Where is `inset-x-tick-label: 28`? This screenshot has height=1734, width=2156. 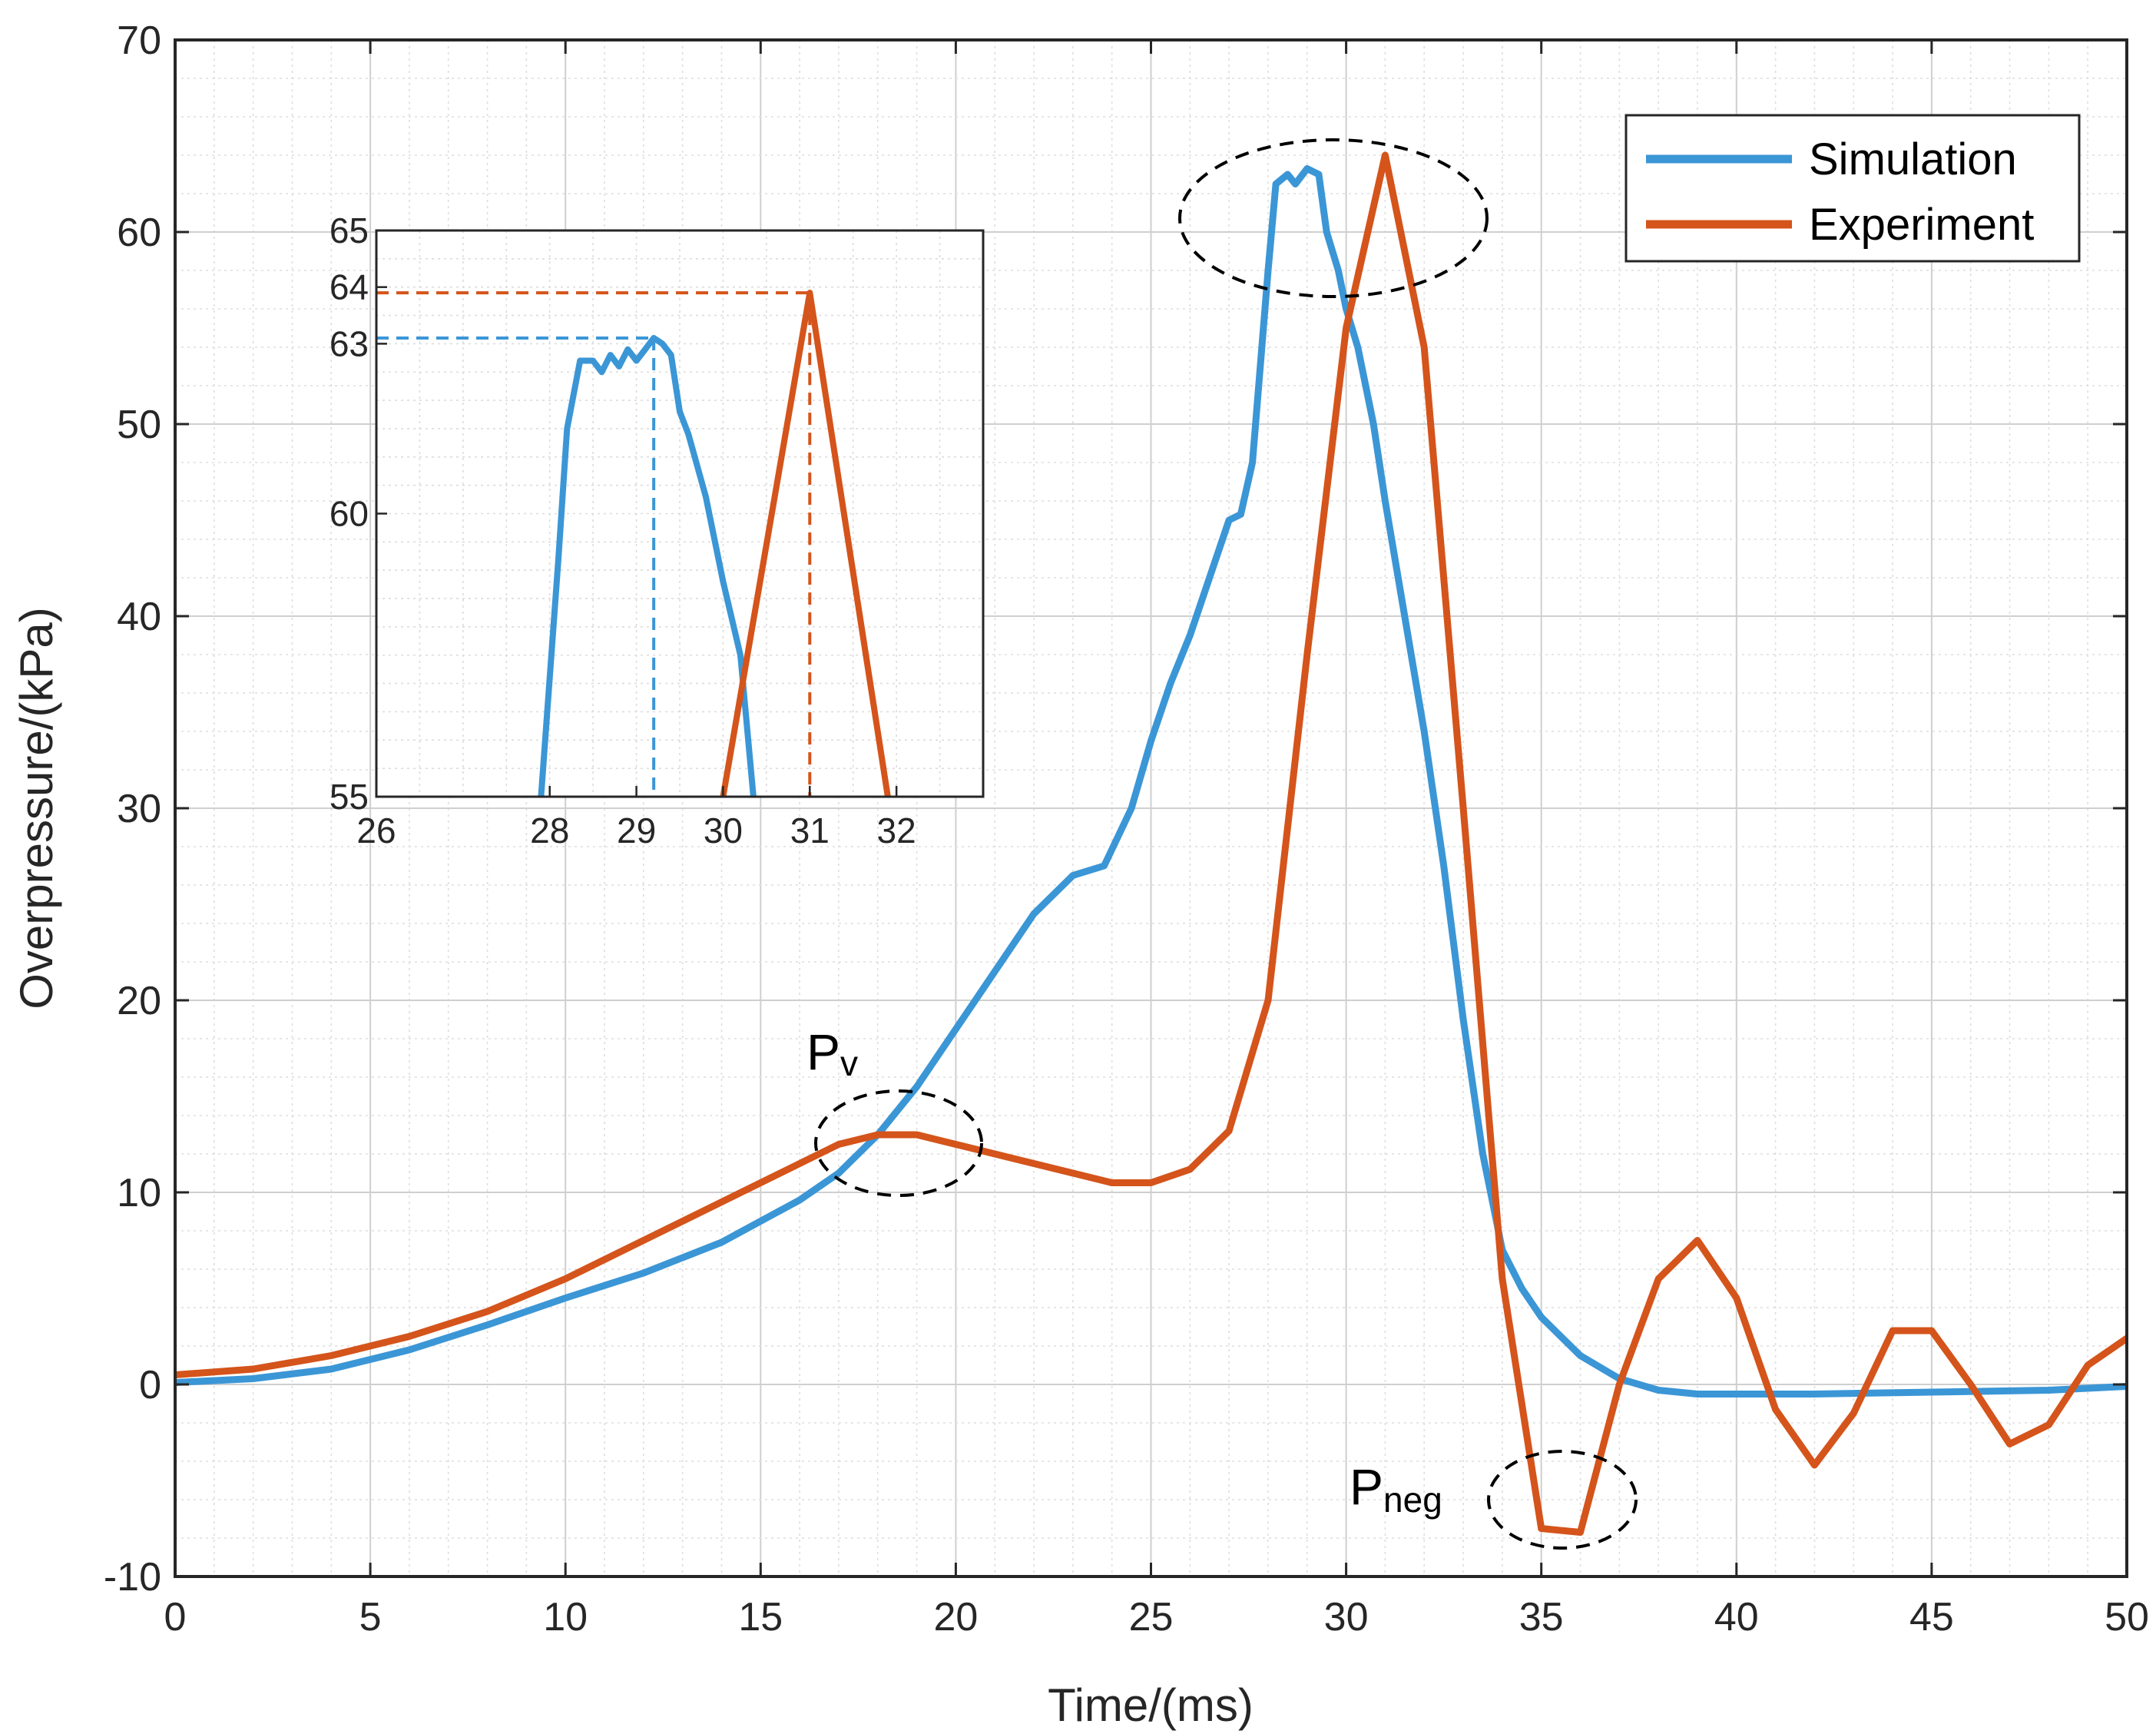 inset-x-tick-label: 28 is located at coordinates (549, 830).